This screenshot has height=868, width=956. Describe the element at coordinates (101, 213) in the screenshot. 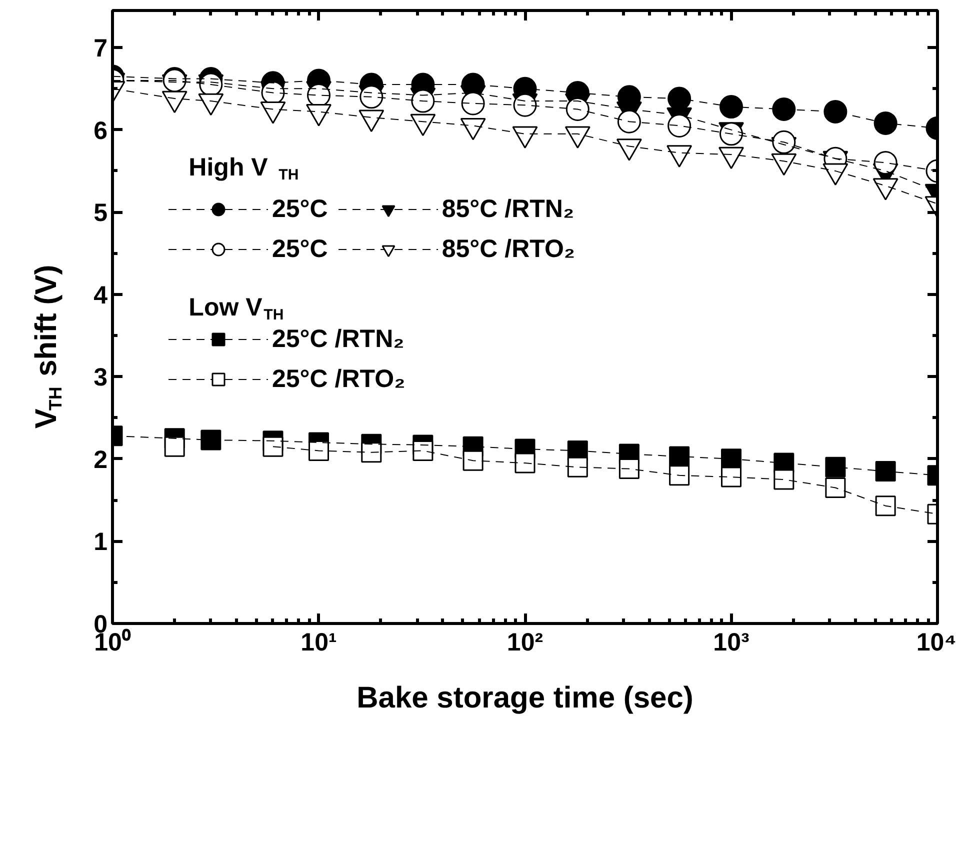

I see `y-tick-label: 5` at that location.